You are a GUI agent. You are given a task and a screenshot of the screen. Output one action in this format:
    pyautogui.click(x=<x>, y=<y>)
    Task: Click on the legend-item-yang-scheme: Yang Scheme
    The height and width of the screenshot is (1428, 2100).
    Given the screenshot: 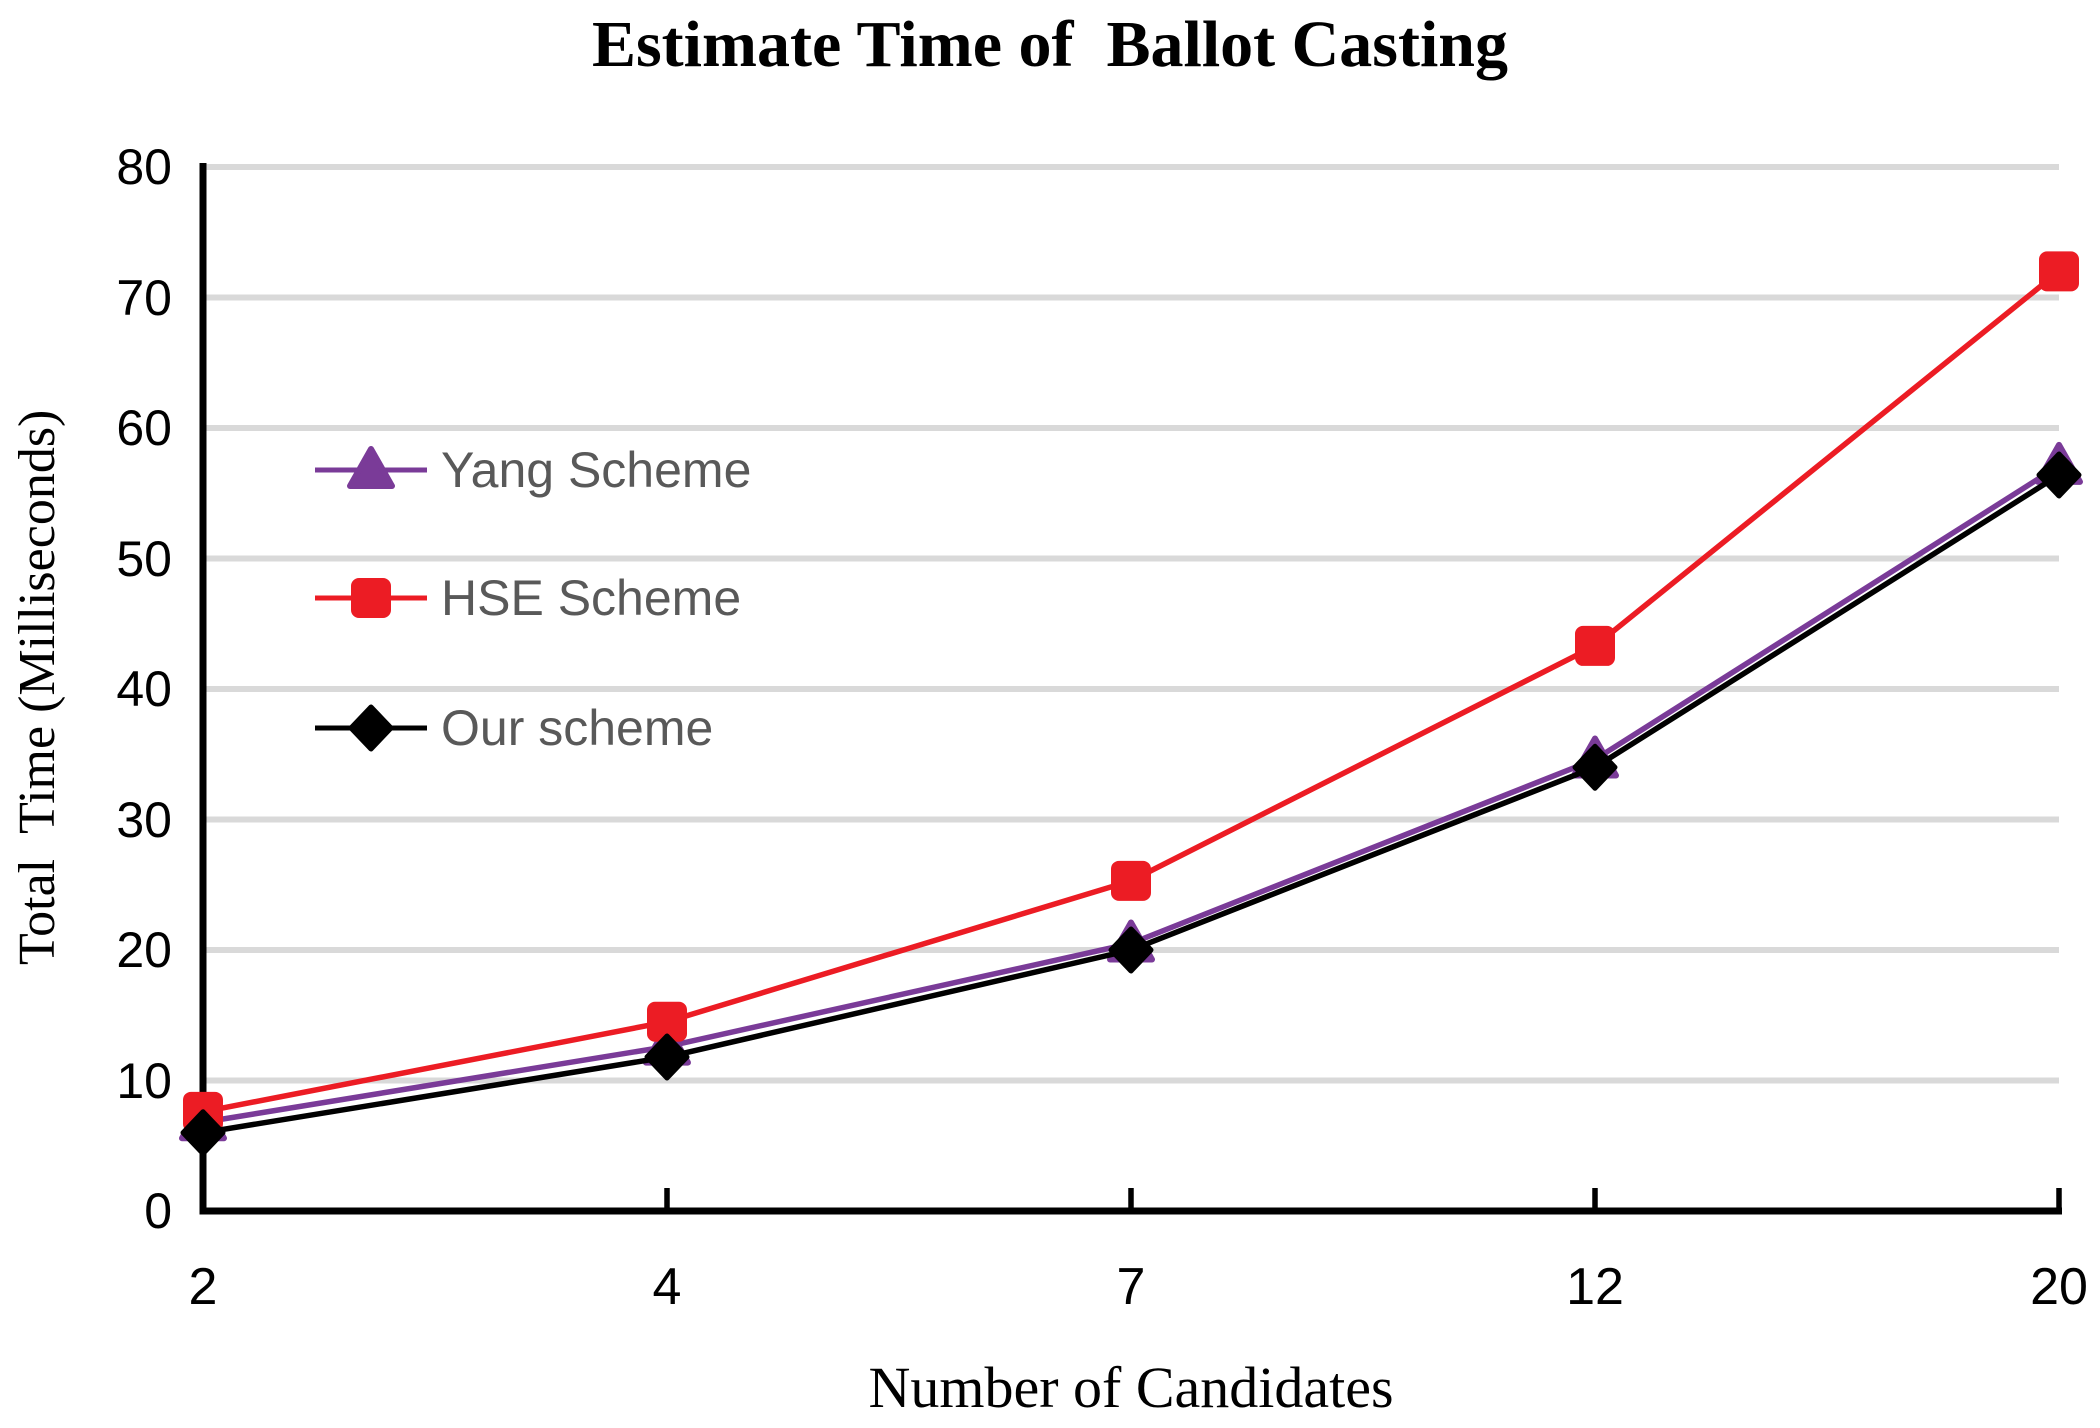 What is the action you would take?
    pyautogui.click(x=533, y=470)
    